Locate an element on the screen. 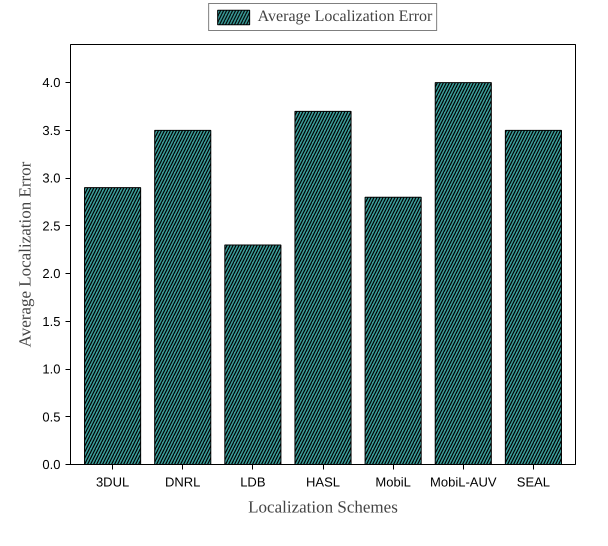 This screenshot has height=546, width=608. x-axis-title: Localization Schemes is located at coordinates (323, 507).